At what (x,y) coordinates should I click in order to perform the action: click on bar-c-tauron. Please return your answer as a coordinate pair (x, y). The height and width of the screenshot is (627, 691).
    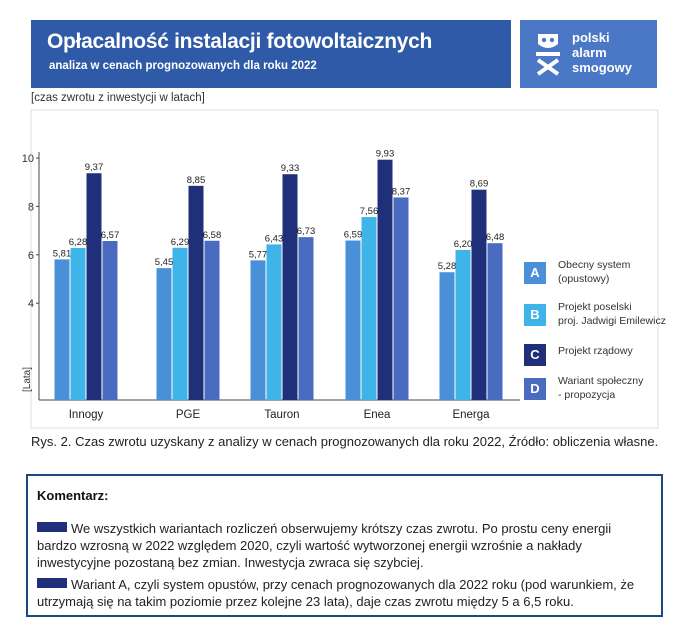
    Looking at the image, I should click on (290, 287).